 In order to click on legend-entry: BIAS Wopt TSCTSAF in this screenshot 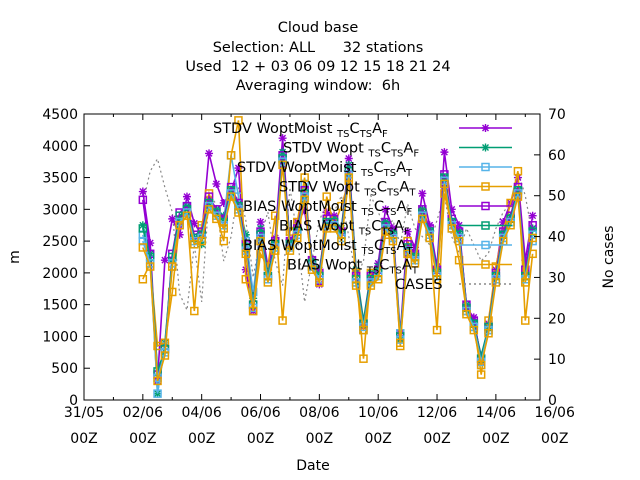, I will do `click(395, 228)`.